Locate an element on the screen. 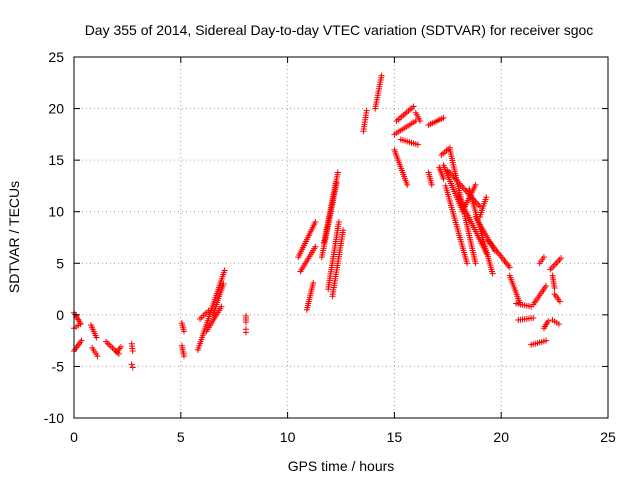 The image size is (640, 480). x-tick-label: 10 is located at coordinates (288, 437).